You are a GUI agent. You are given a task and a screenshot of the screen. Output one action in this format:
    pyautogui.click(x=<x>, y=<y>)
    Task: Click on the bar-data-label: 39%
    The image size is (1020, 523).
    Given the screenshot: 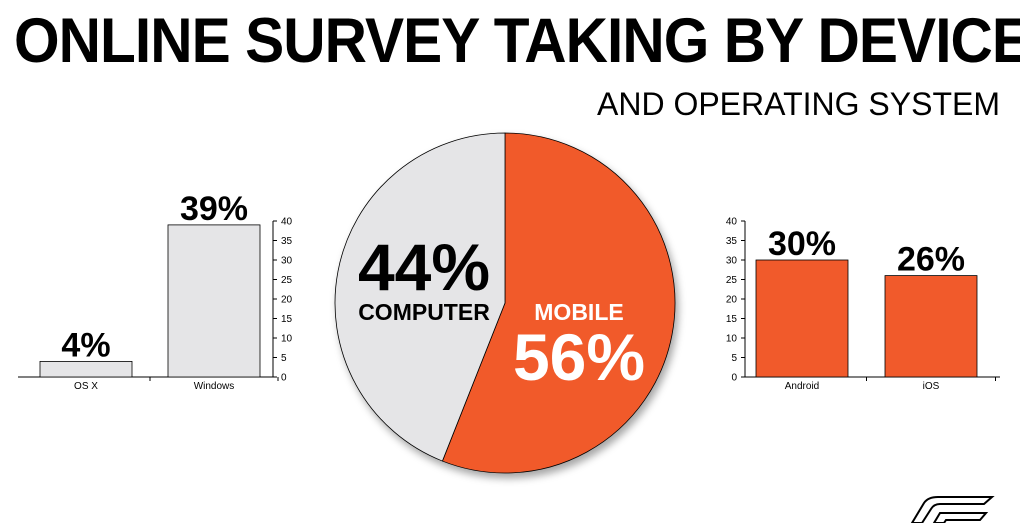 What is the action you would take?
    pyautogui.click(x=214, y=209)
    